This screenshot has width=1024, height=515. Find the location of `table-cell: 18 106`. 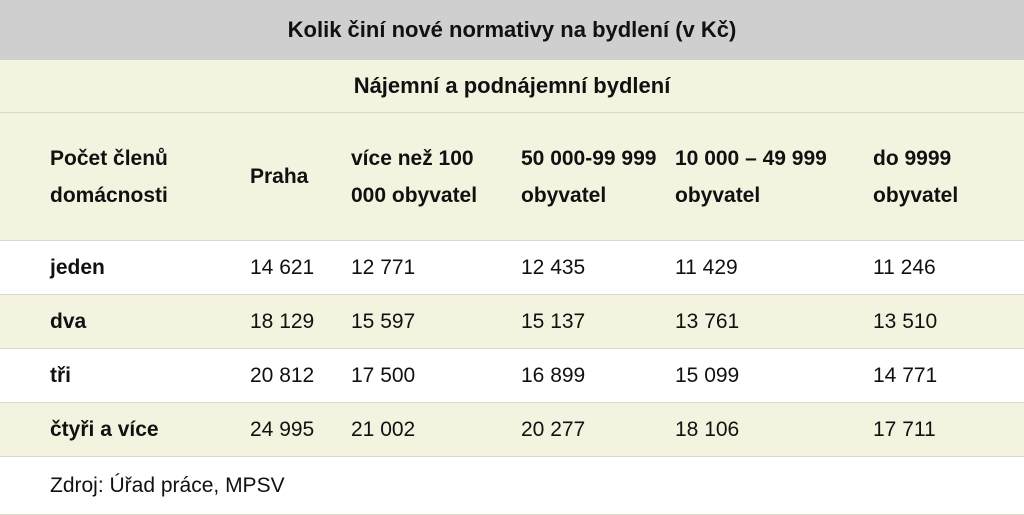

table-cell: 18 106 is located at coordinates (707, 429).